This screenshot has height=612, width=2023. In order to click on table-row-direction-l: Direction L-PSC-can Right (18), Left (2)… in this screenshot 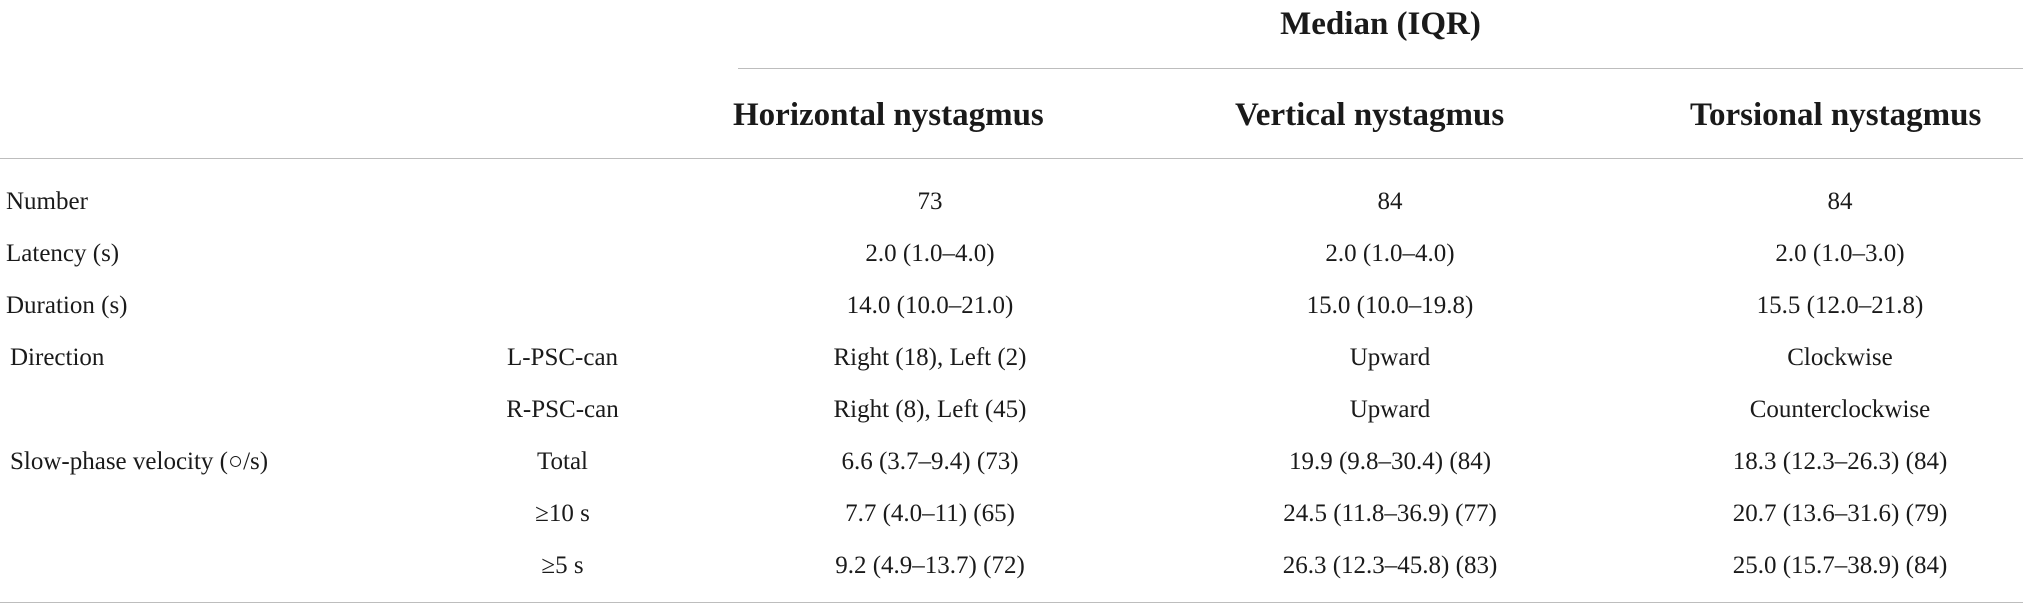, I will do `click(1011, 358)`.